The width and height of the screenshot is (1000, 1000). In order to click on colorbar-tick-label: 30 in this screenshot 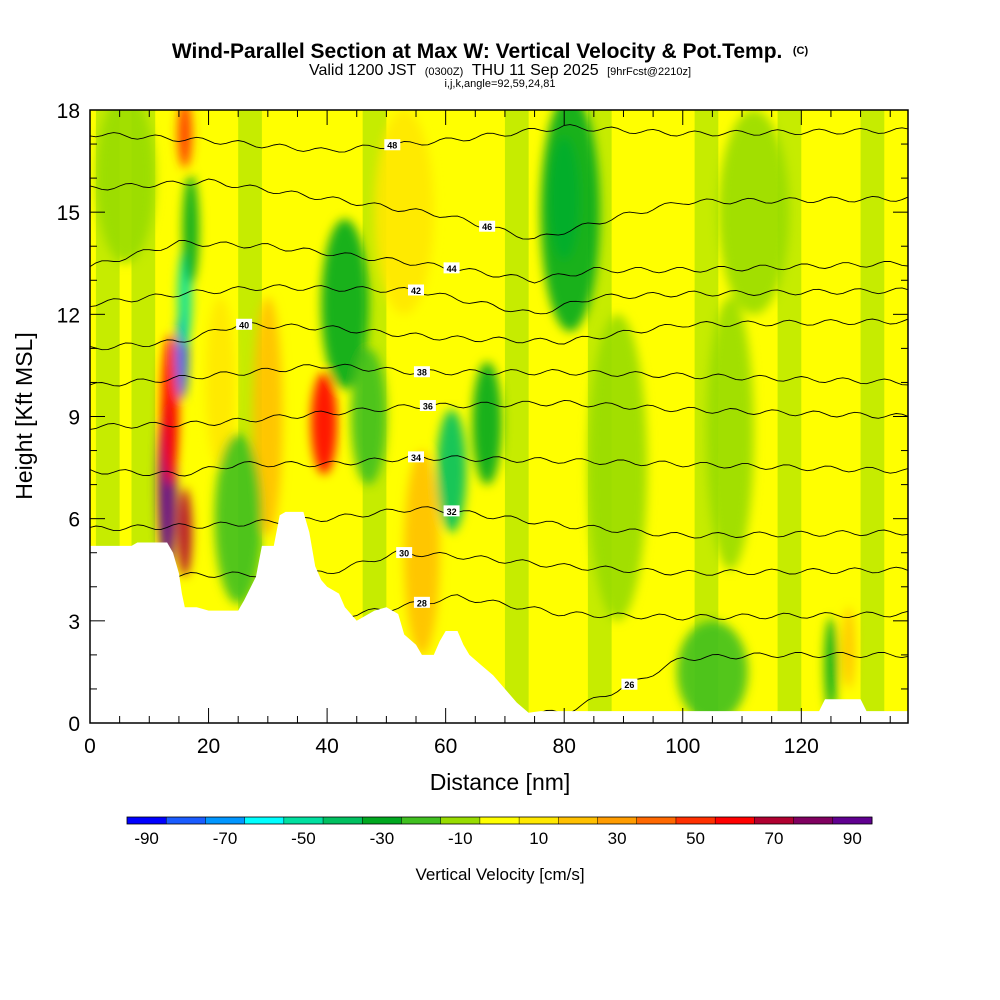, I will do `click(617, 838)`.